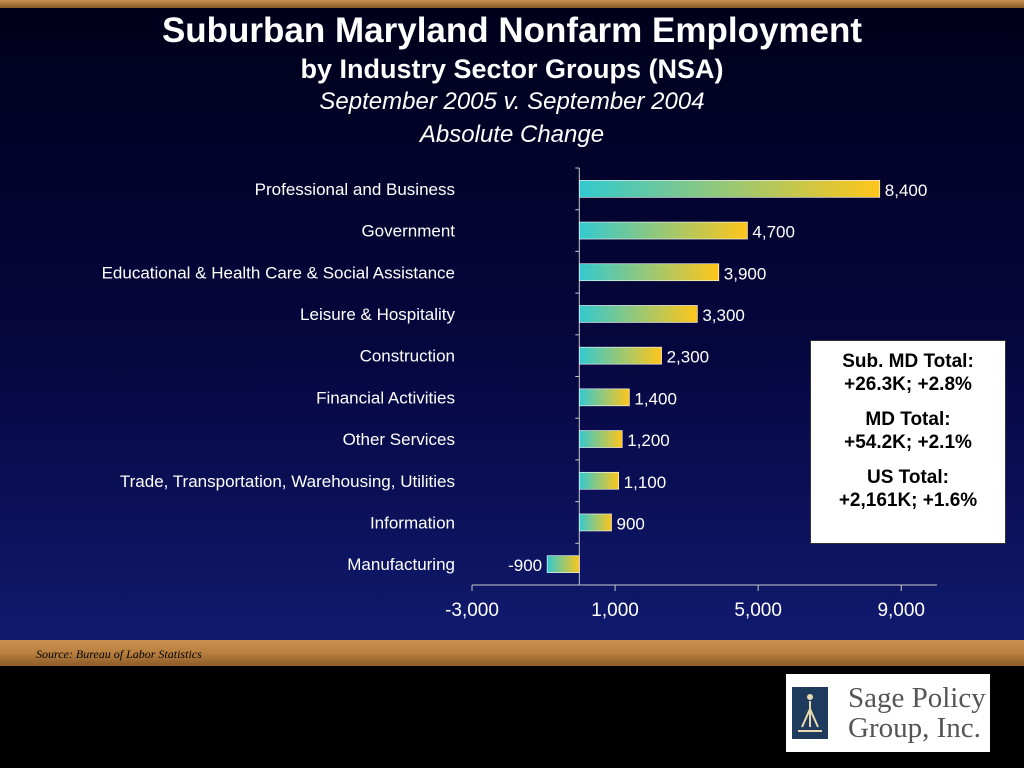 This screenshot has height=768, width=1024. I want to click on sub-md-total-value: +26.3K; +2.8%, so click(908, 384).